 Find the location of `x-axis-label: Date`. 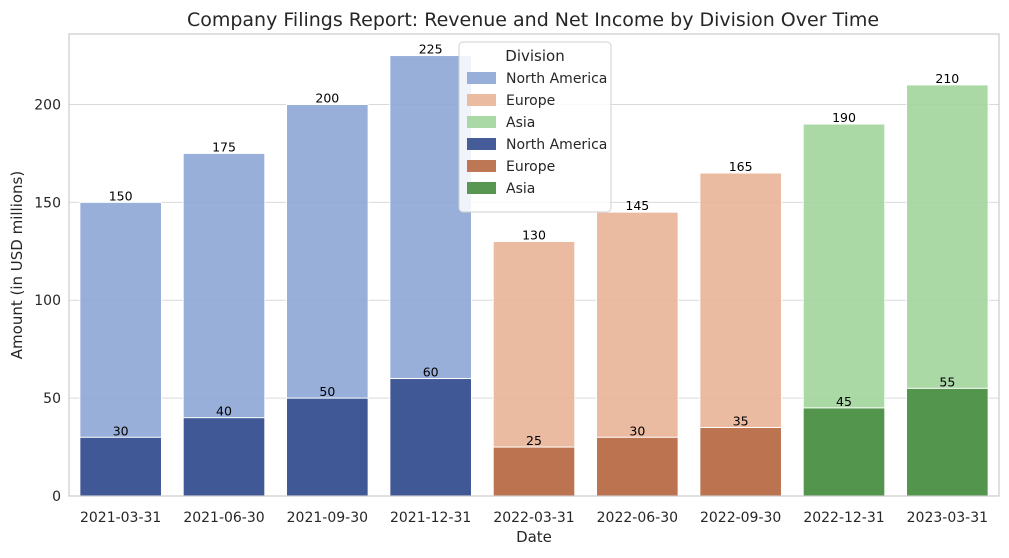

x-axis-label: Date is located at coordinates (534, 537).